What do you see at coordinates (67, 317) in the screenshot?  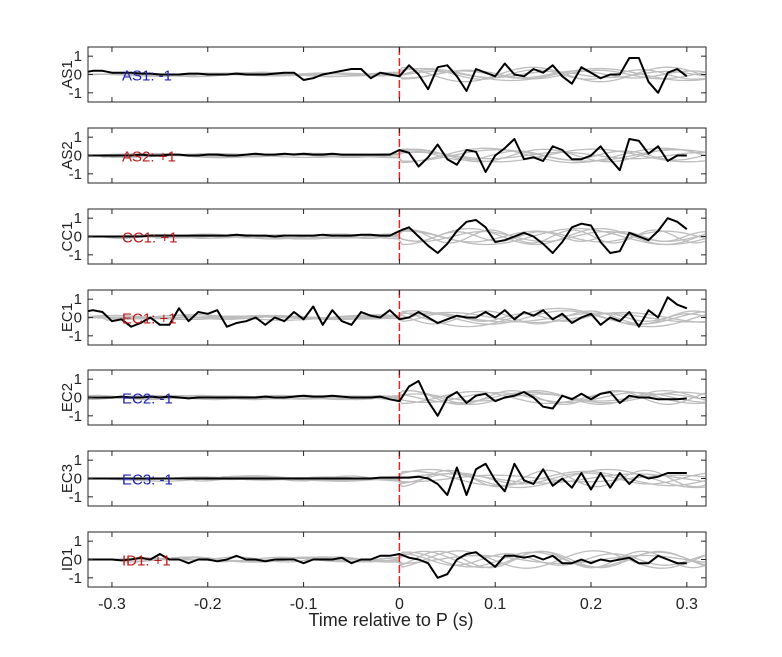 I see `station-label: EC1` at bounding box center [67, 317].